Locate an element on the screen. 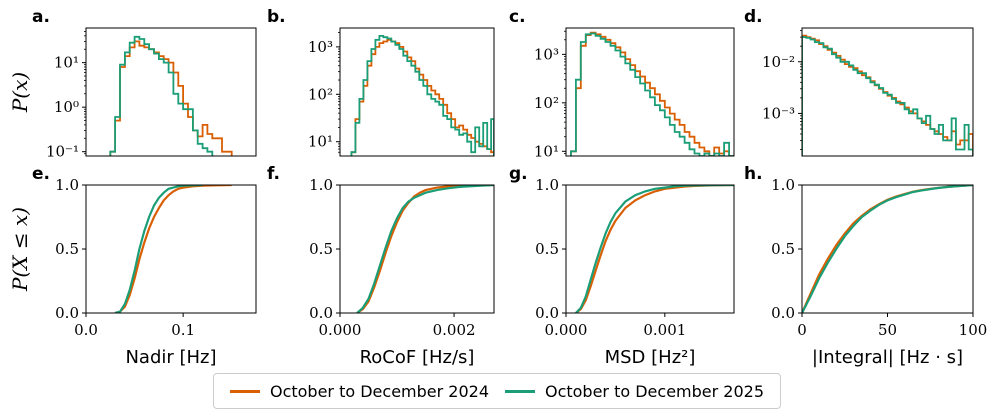 The image size is (997, 420). x-axis-label: Nadir [Hz] is located at coordinates (170, 357).